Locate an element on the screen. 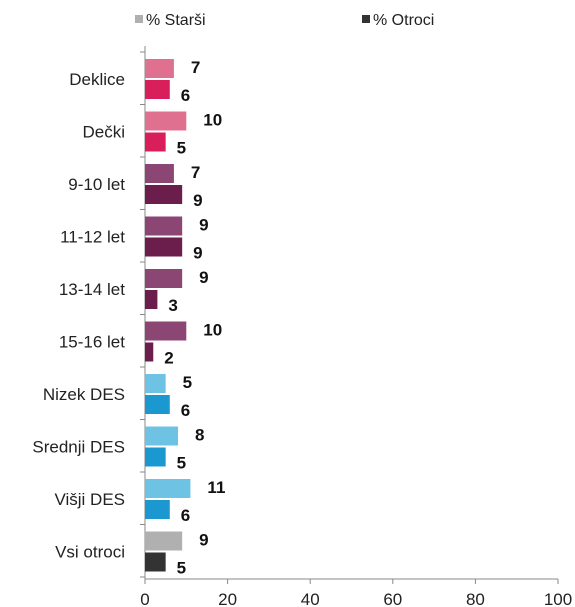  x-tick-label: 20 is located at coordinates (227, 598).